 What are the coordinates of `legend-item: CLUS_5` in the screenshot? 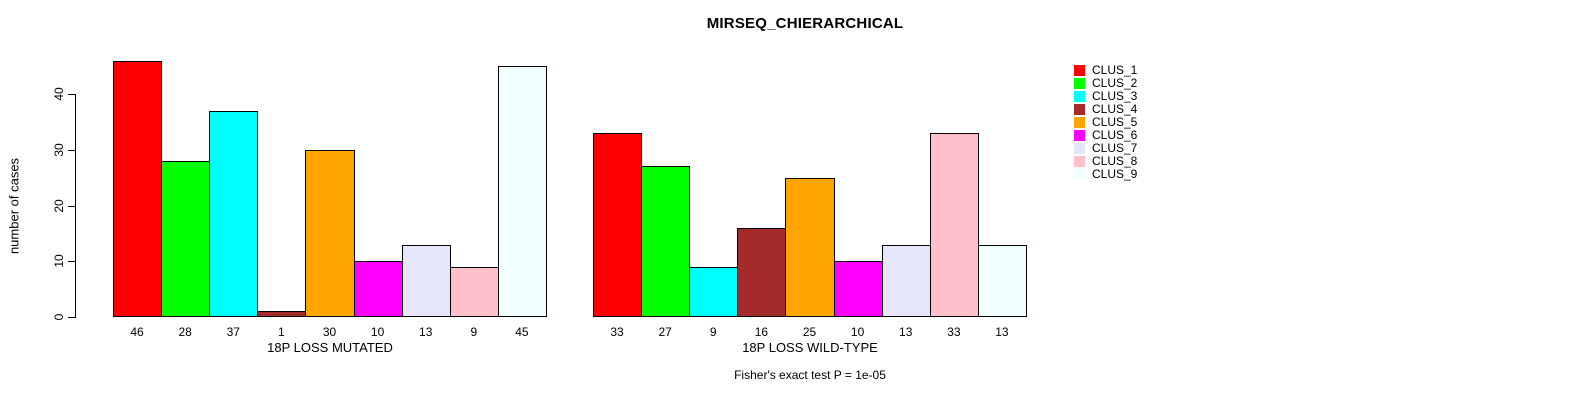 It's located at (1105, 122).